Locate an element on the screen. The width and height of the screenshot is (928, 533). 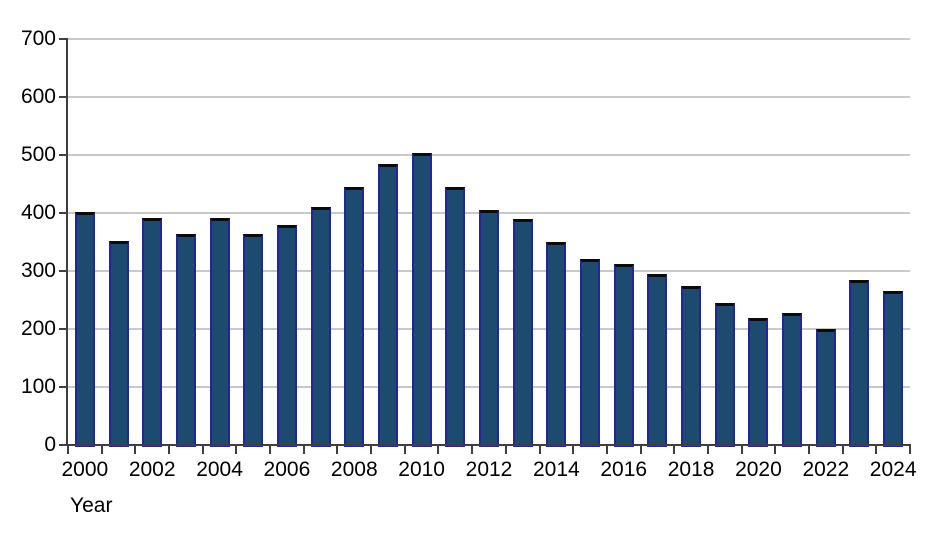
x-tick-label: 2000 is located at coordinates (85, 469).